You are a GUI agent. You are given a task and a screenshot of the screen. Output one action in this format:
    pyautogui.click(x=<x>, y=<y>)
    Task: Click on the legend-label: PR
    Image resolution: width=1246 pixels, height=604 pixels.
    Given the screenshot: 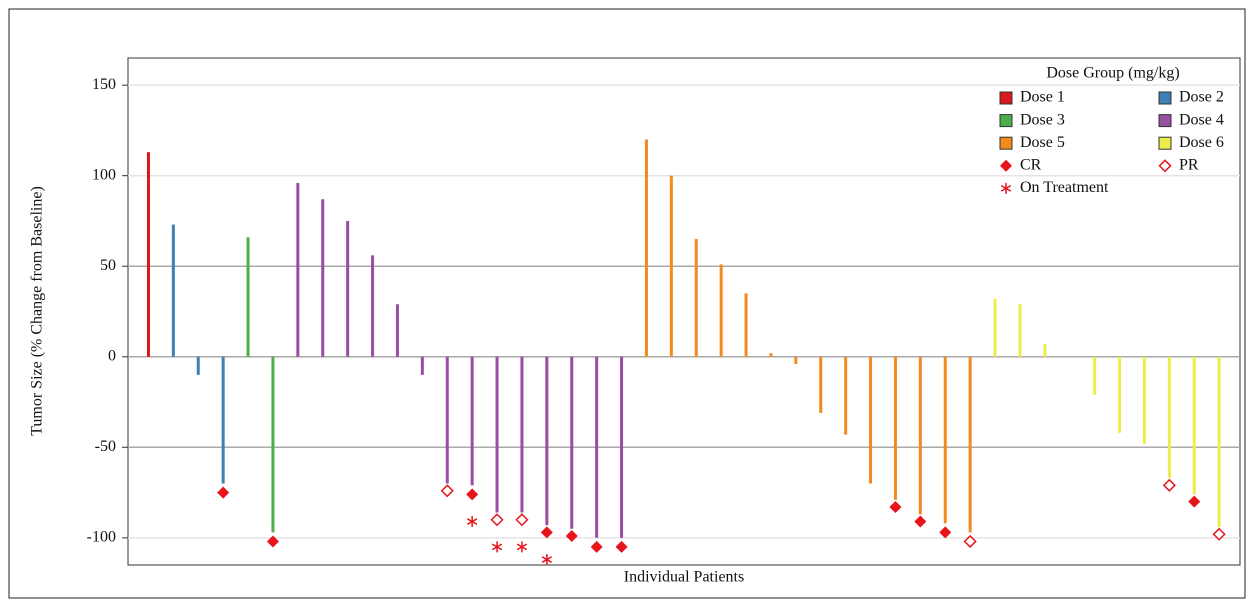 What is the action you would take?
    pyautogui.click(x=1189, y=164)
    